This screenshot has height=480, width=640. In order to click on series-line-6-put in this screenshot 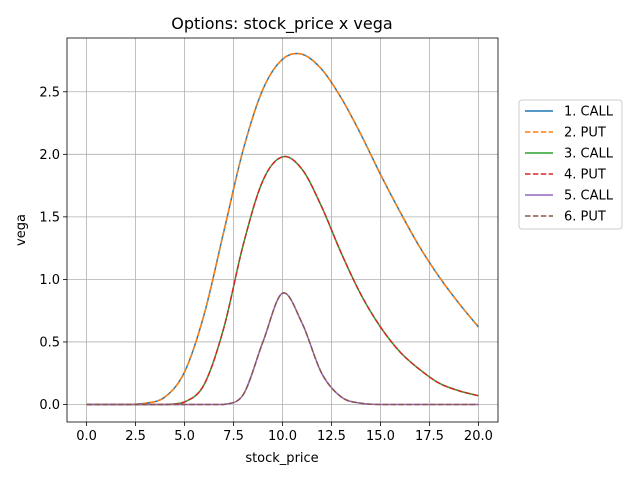, I will do `click(282, 349)`.